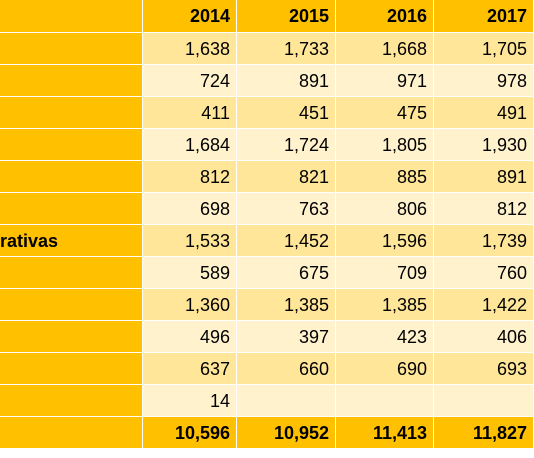 The width and height of the screenshot is (534, 458). I want to click on data-cell: 1,805, so click(385, 145).